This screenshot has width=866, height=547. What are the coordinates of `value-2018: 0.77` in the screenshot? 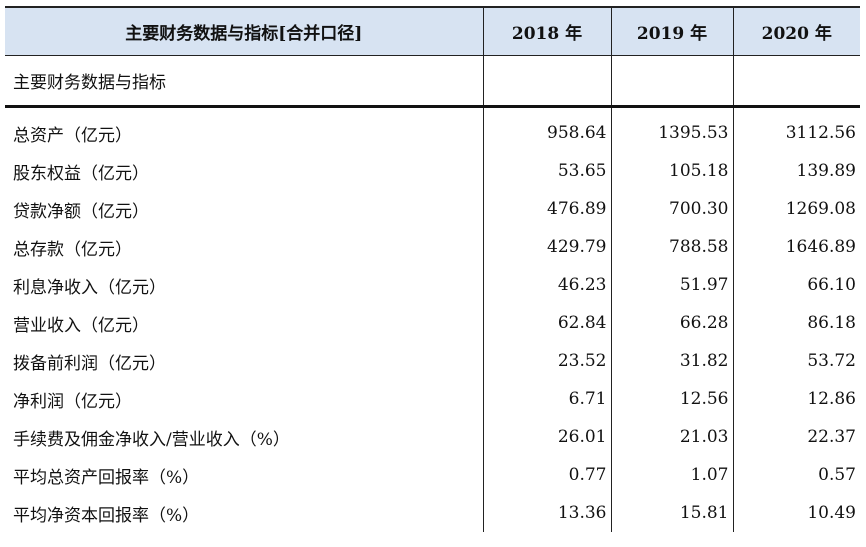 It's located at (546, 475).